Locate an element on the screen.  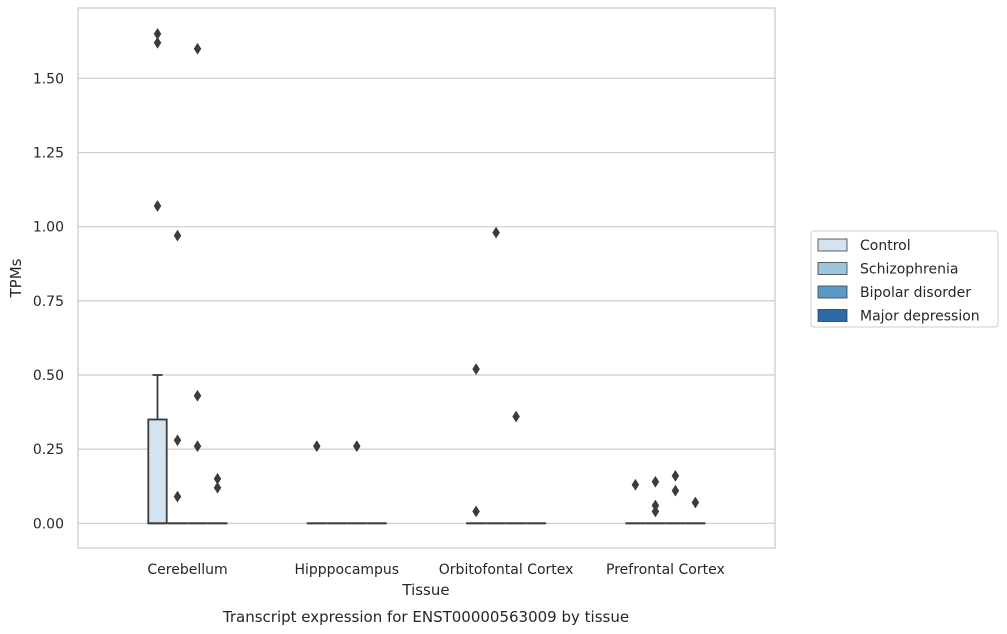
y-tick-label: 0.25 is located at coordinates (48, 450).